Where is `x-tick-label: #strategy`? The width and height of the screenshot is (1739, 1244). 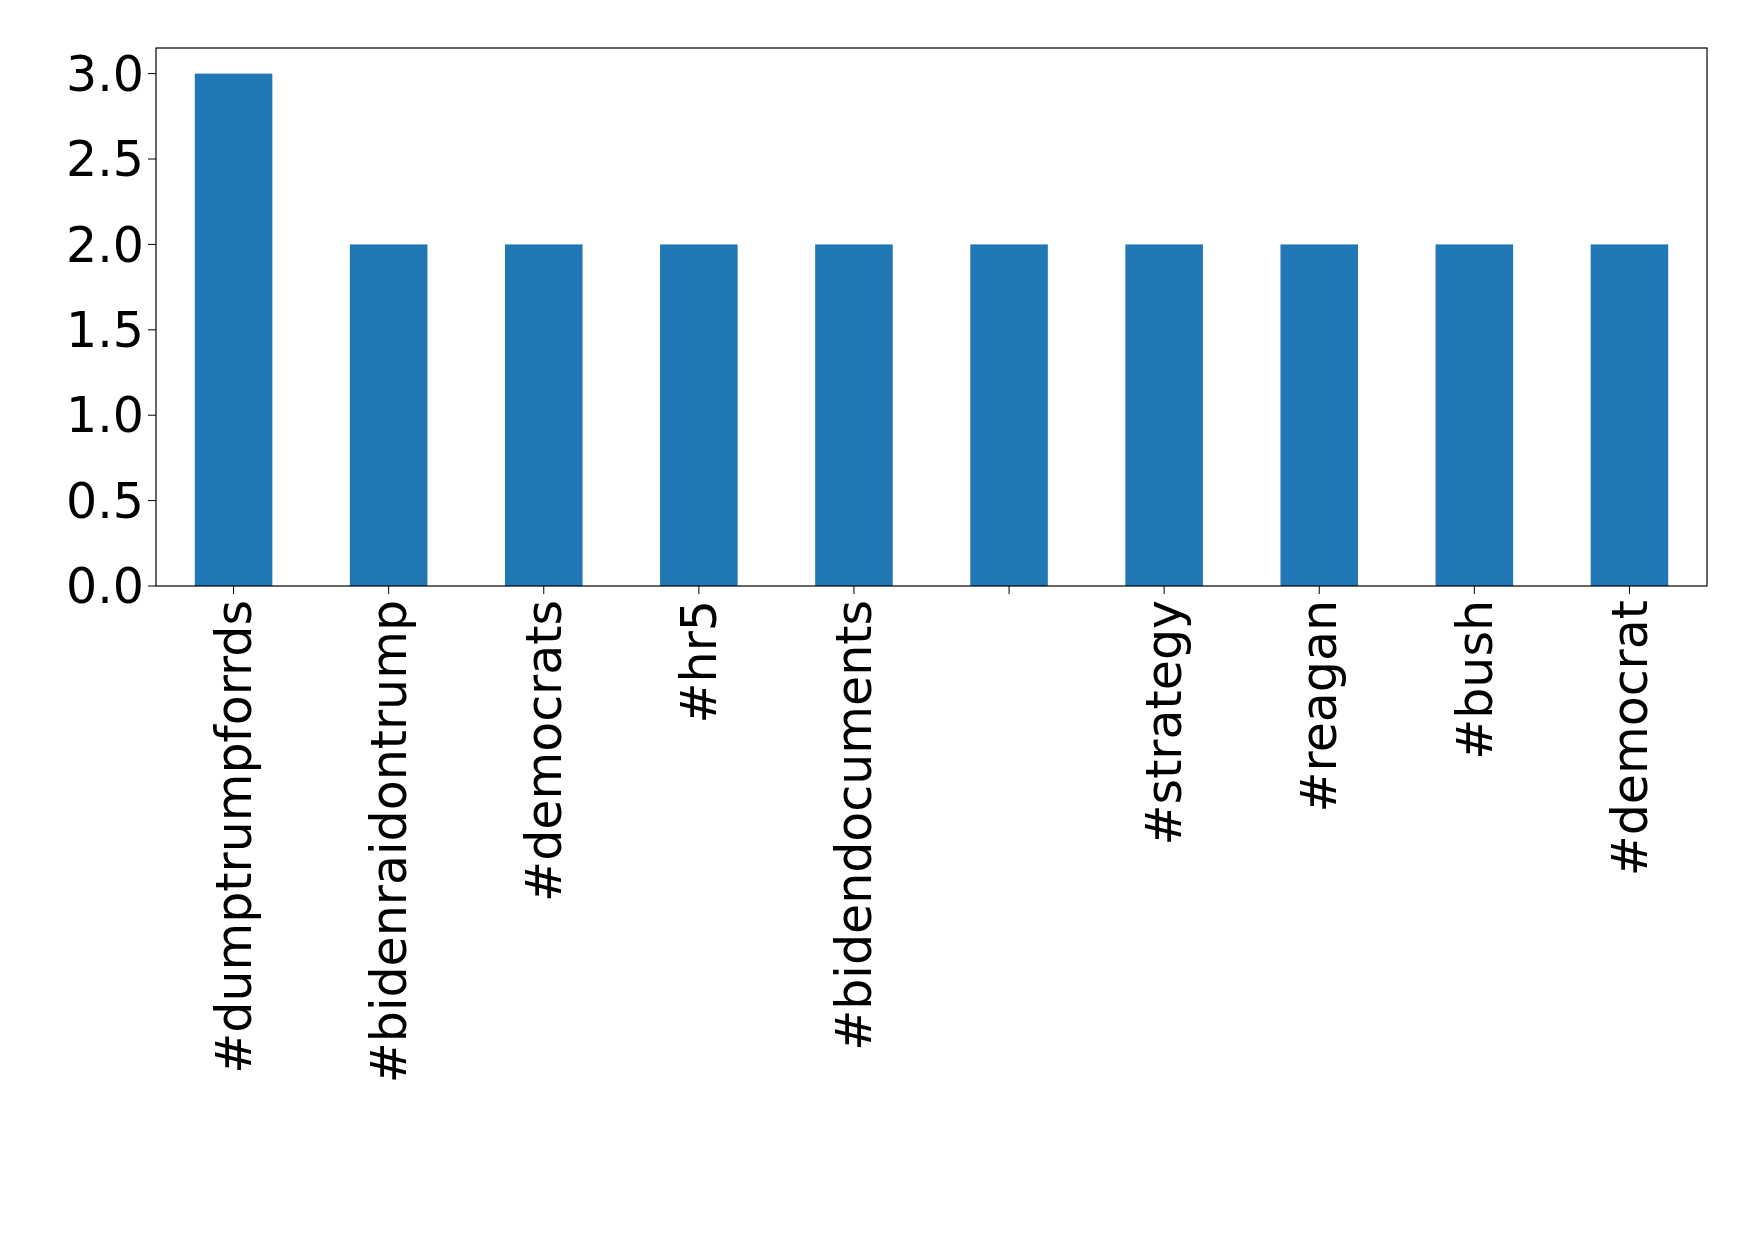 x-tick-label: #strategy is located at coordinates (1165, 723).